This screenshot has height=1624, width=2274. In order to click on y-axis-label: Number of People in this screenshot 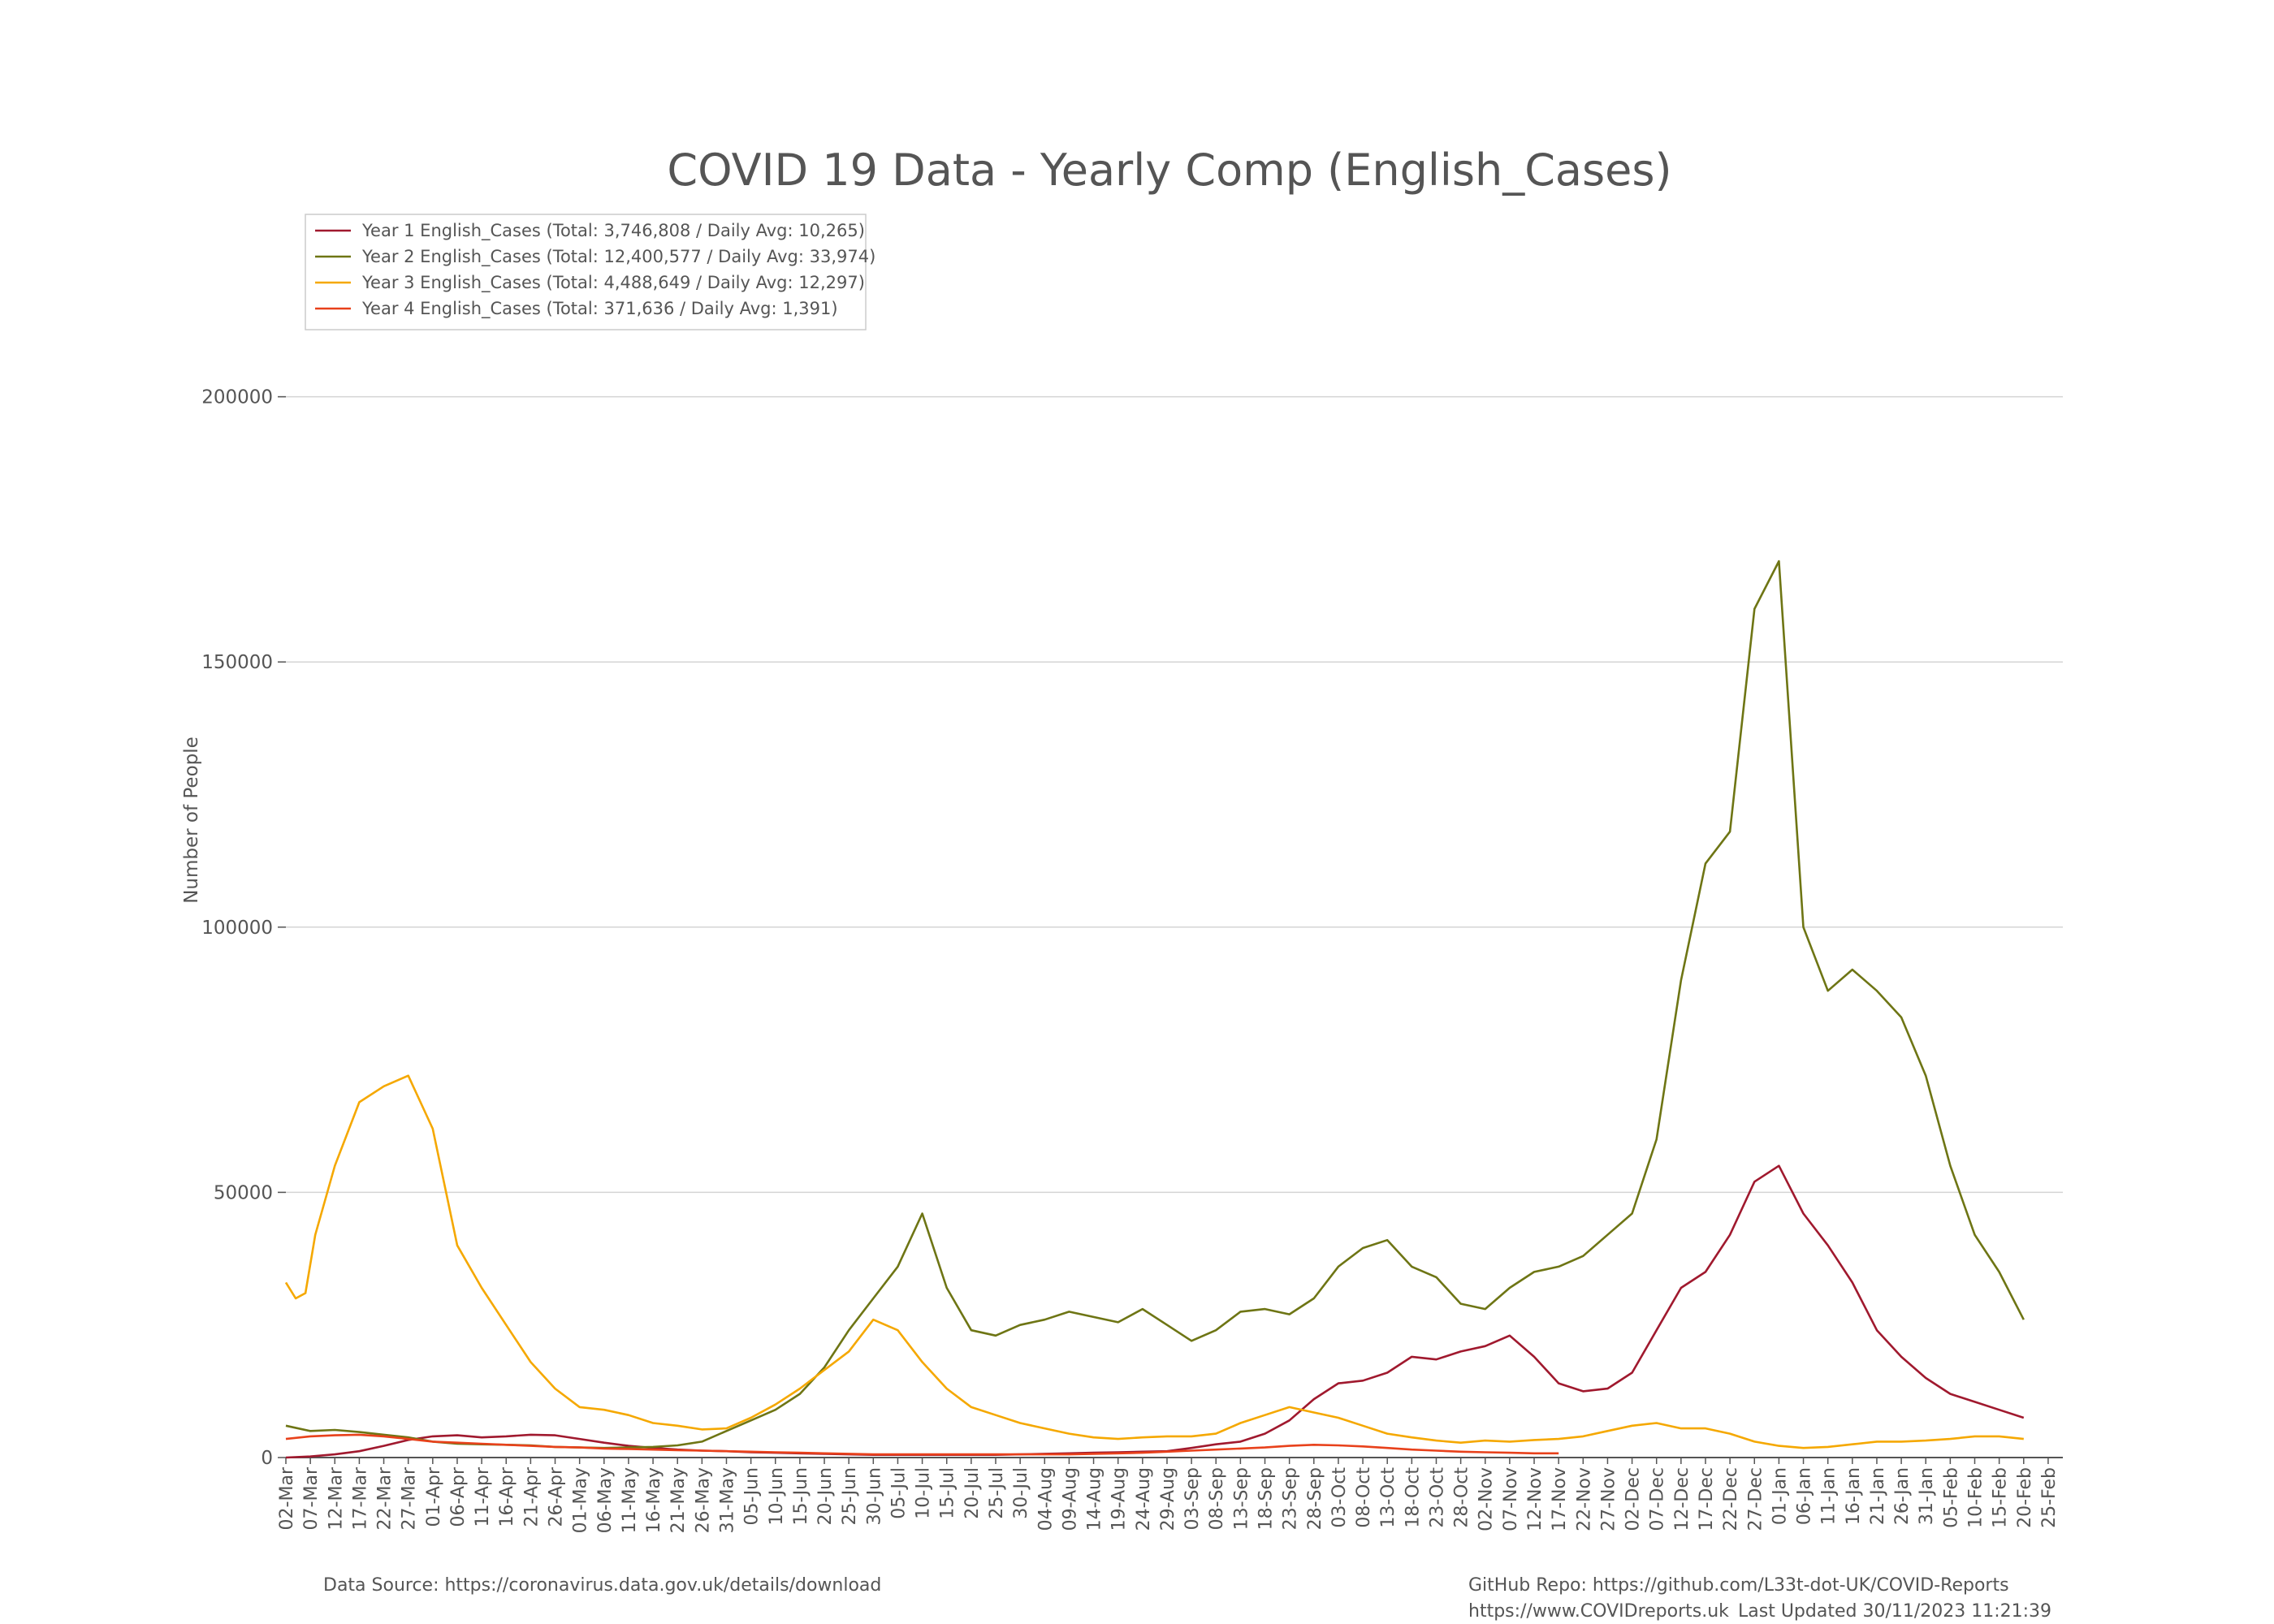, I will do `click(192, 820)`.